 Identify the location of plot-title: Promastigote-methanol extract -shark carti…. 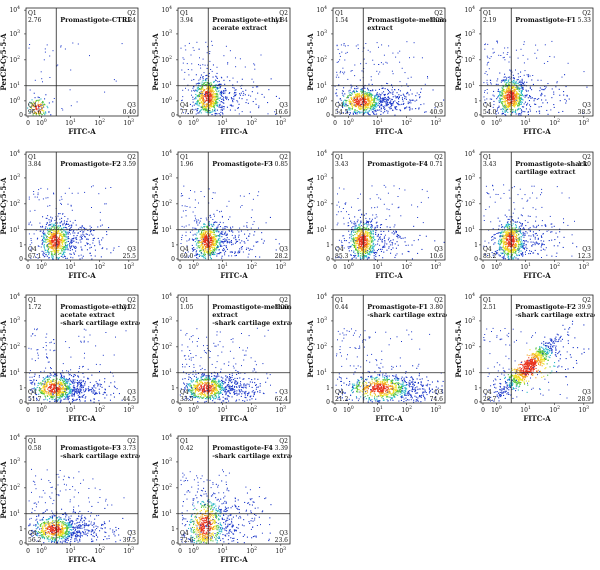
(252, 315).